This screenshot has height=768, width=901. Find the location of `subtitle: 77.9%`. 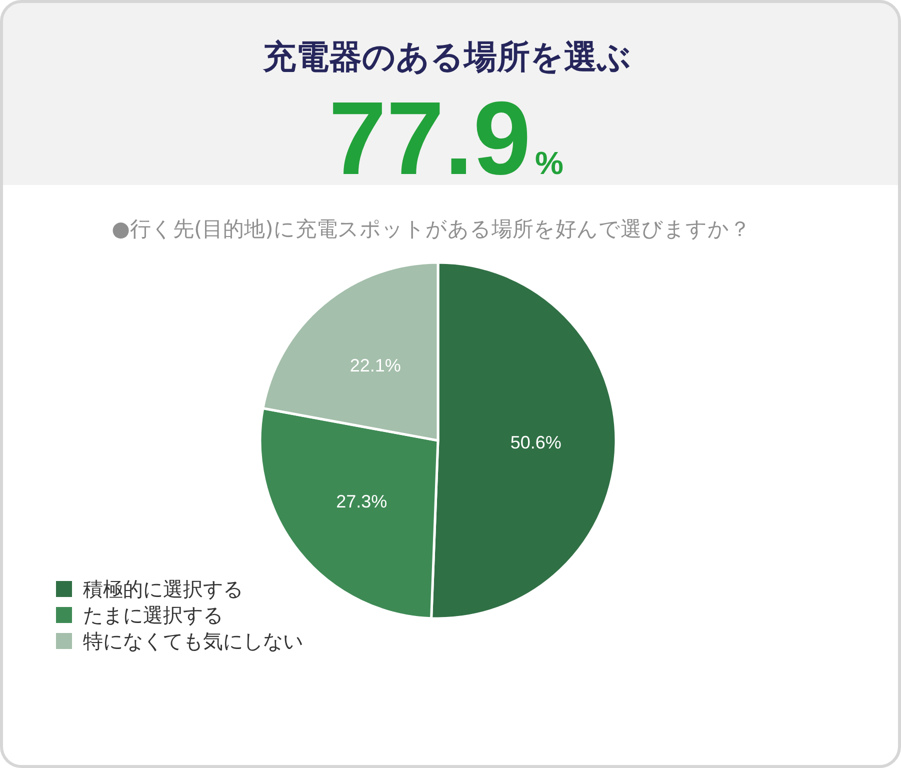

subtitle: 77.9% is located at coordinates (446, 139).